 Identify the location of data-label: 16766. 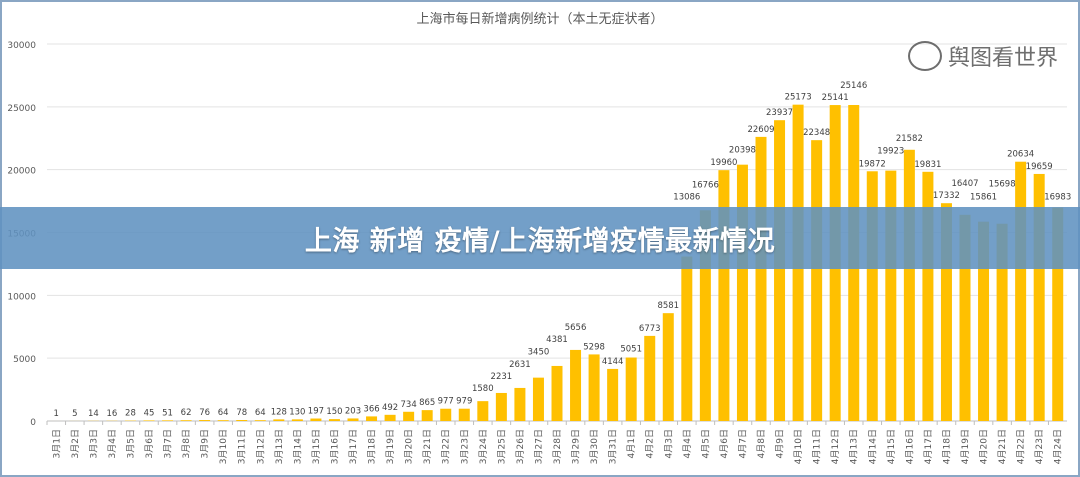
(705, 185).